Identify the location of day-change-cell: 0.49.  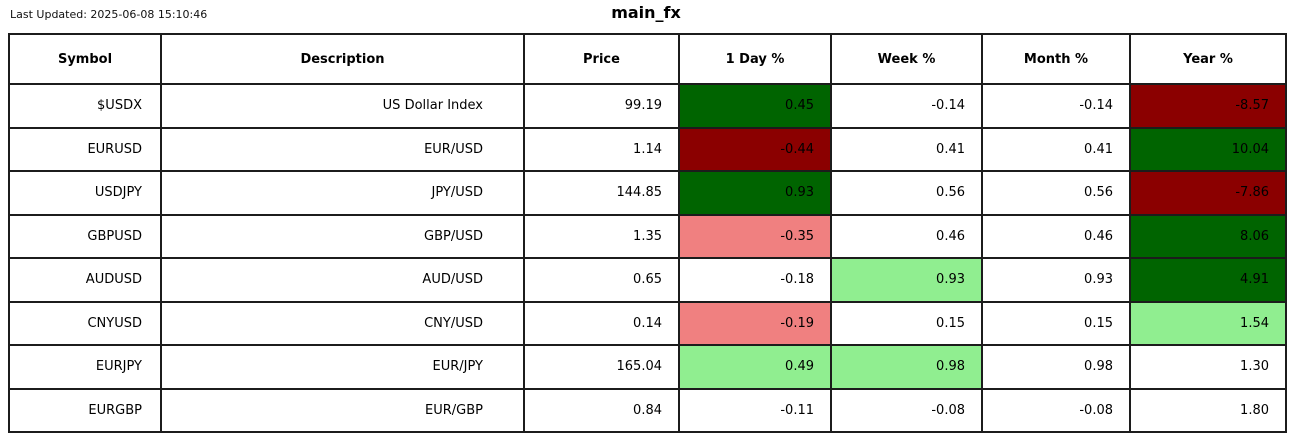
(755, 367).